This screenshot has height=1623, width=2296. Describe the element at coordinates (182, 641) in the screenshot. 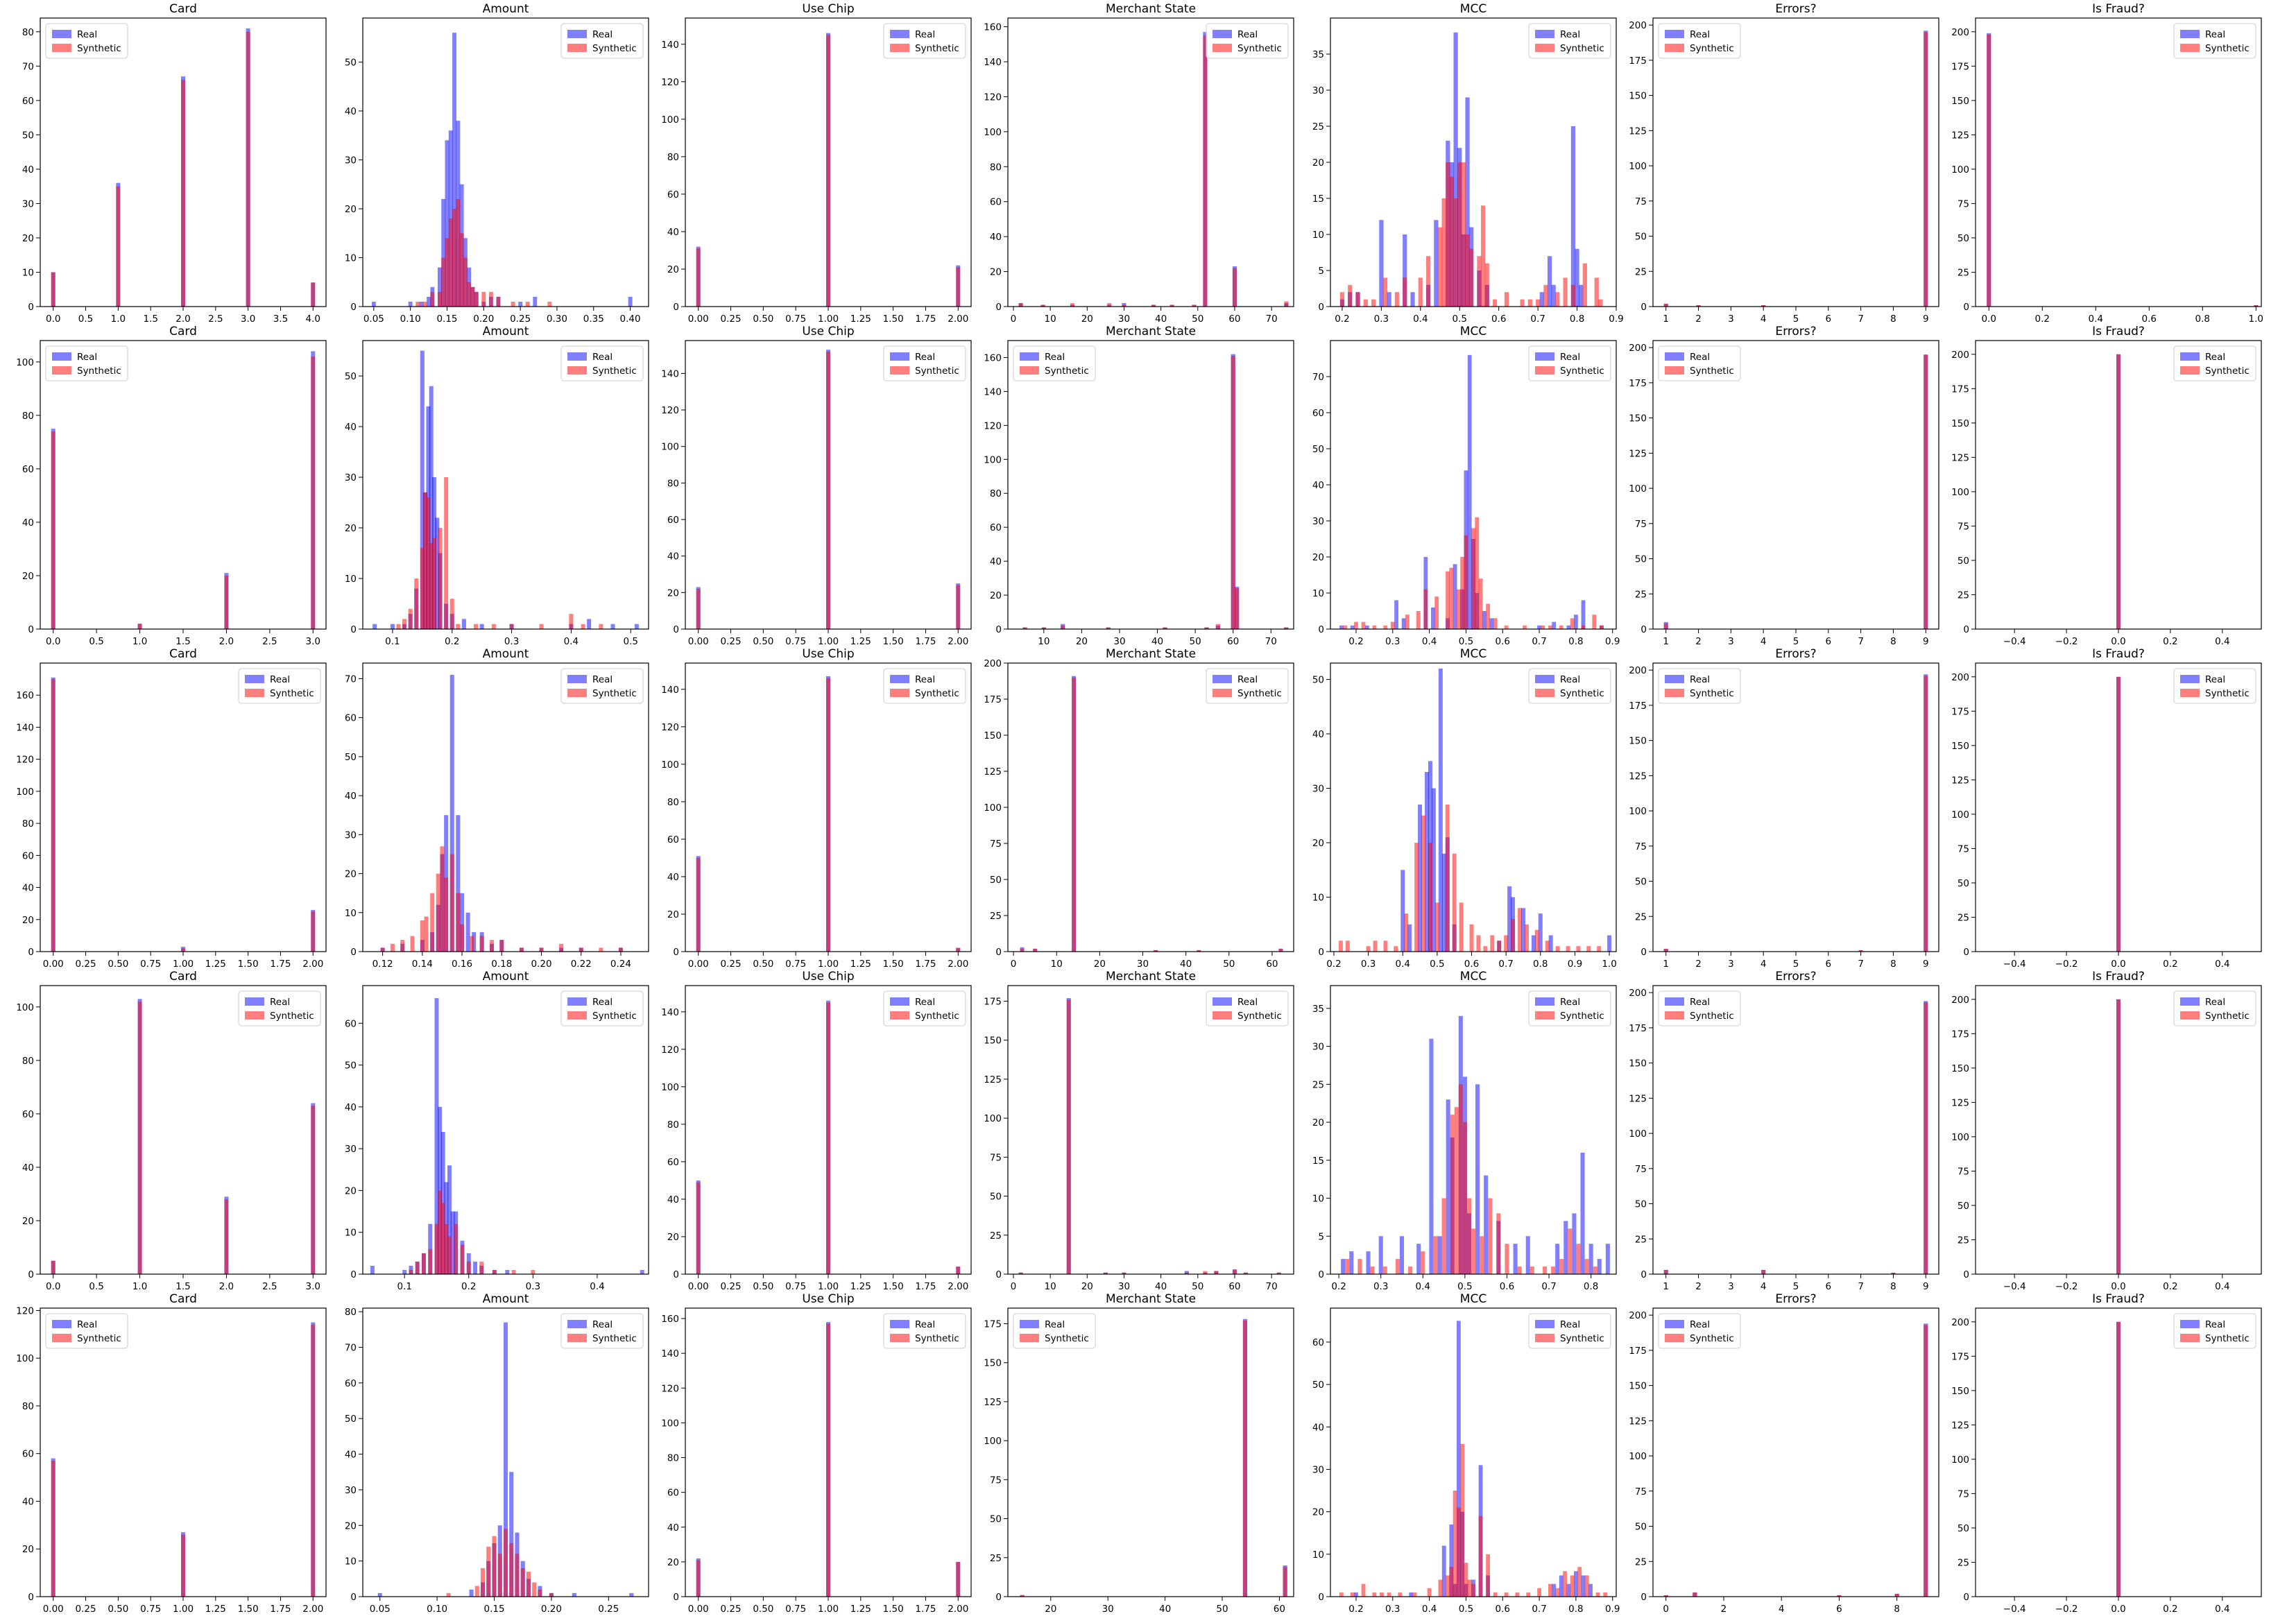

I see `x-tick-label: 1.5` at that location.